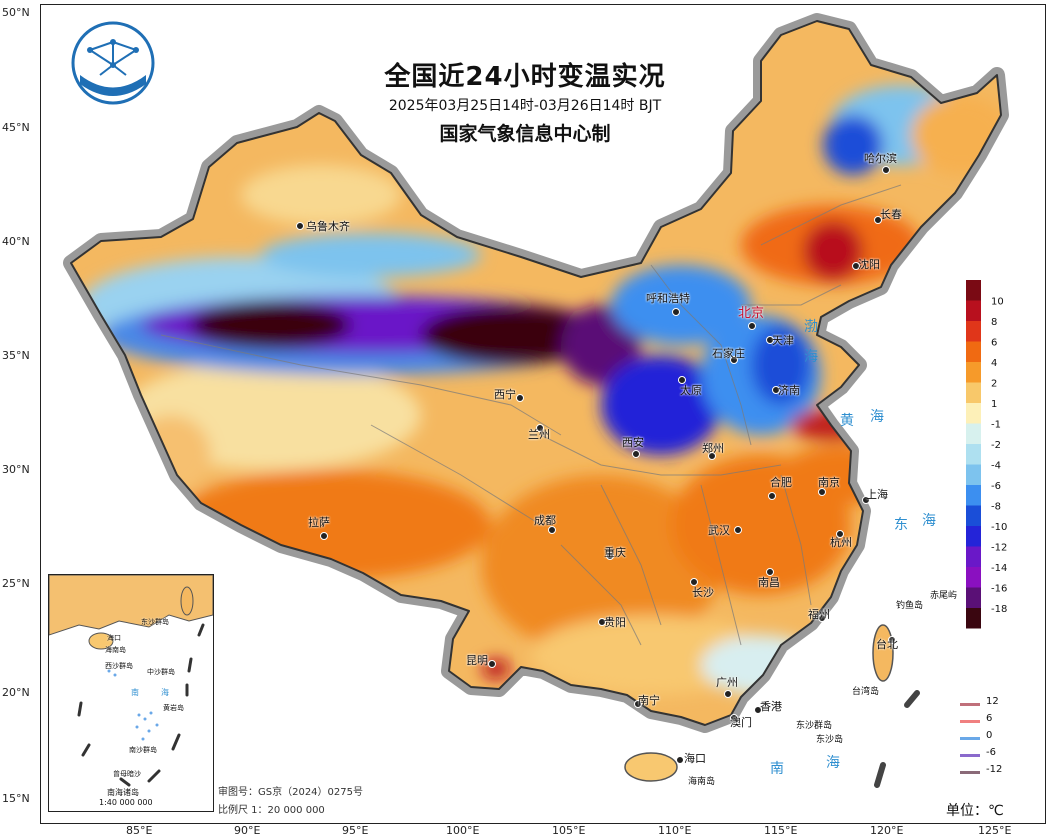 This screenshot has width=1058, height=840. I want to click on lat-tick-20: 20°N, so click(16, 692).